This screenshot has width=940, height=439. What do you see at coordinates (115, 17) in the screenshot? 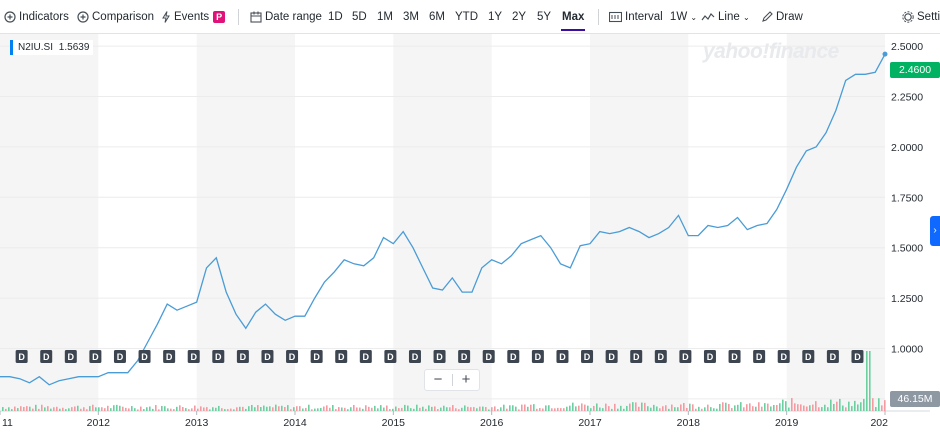
I see `comparison-button: Comparison` at bounding box center [115, 17].